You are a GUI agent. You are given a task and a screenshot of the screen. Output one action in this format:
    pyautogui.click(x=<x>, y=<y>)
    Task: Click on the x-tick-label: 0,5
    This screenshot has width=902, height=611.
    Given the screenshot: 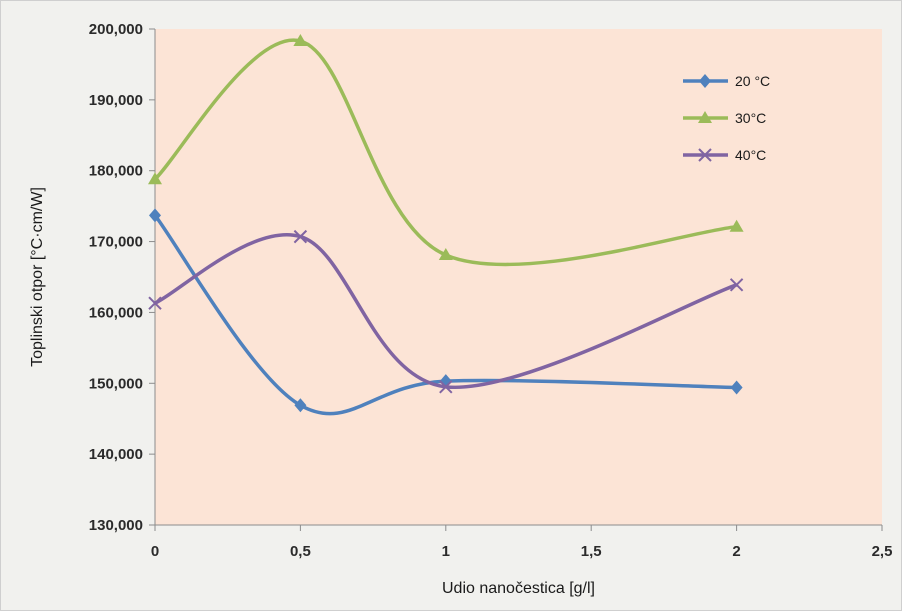 What is the action you would take?
    pyautogui.click(x=300, y=551)
    